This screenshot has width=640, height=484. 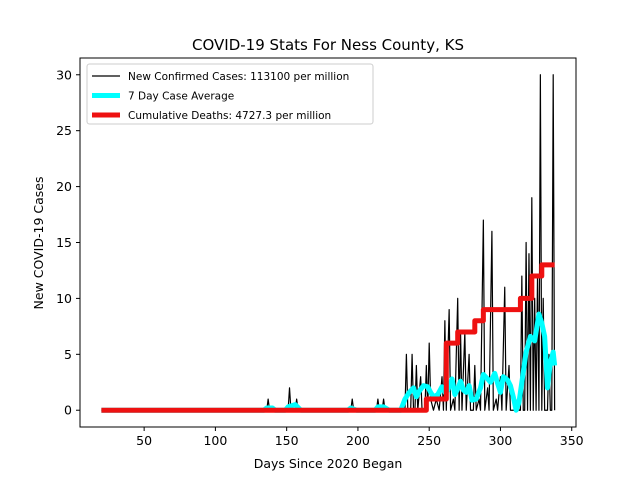 I want to click on chart-title: COVID-19 Stats For Ness County, KS, so click(x=328, y=45).